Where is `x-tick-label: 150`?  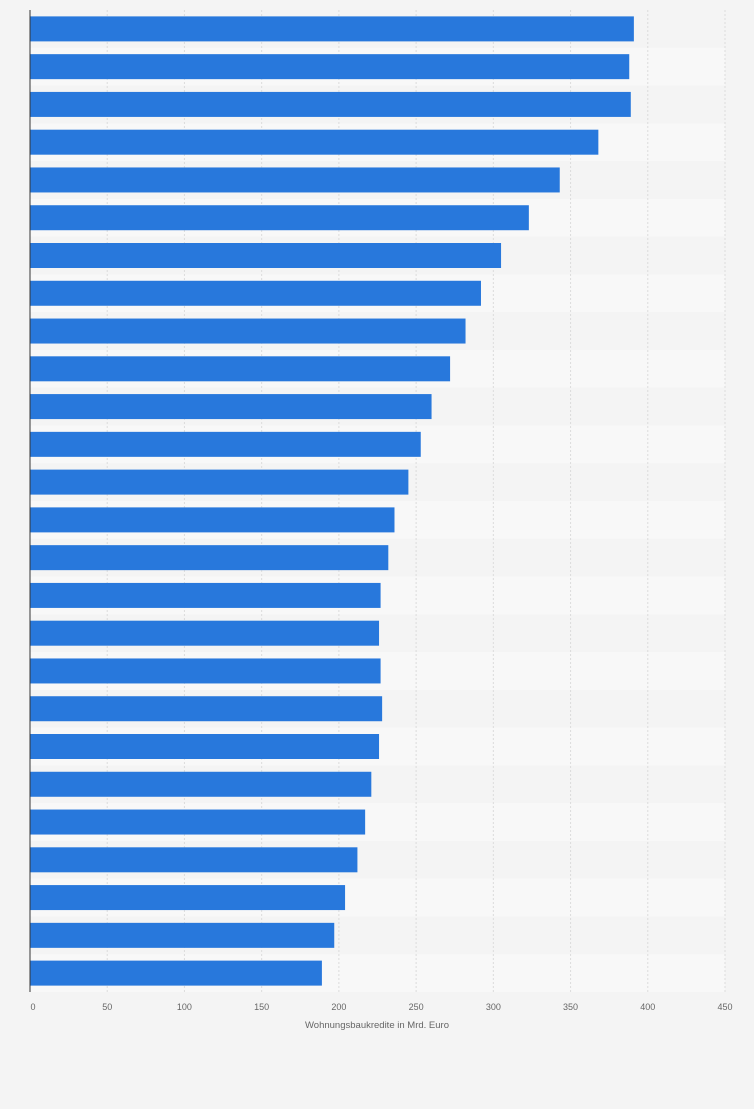
x-tick-label: 150 is located at coordinates (261, 1007).